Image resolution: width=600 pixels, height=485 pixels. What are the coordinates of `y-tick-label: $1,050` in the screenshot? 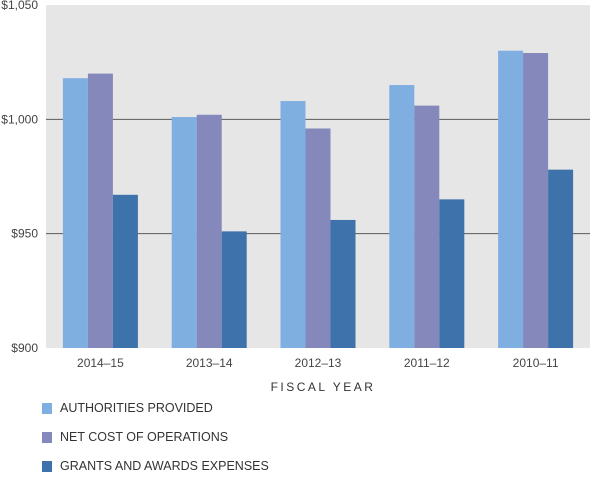 It's located at (19, 6).